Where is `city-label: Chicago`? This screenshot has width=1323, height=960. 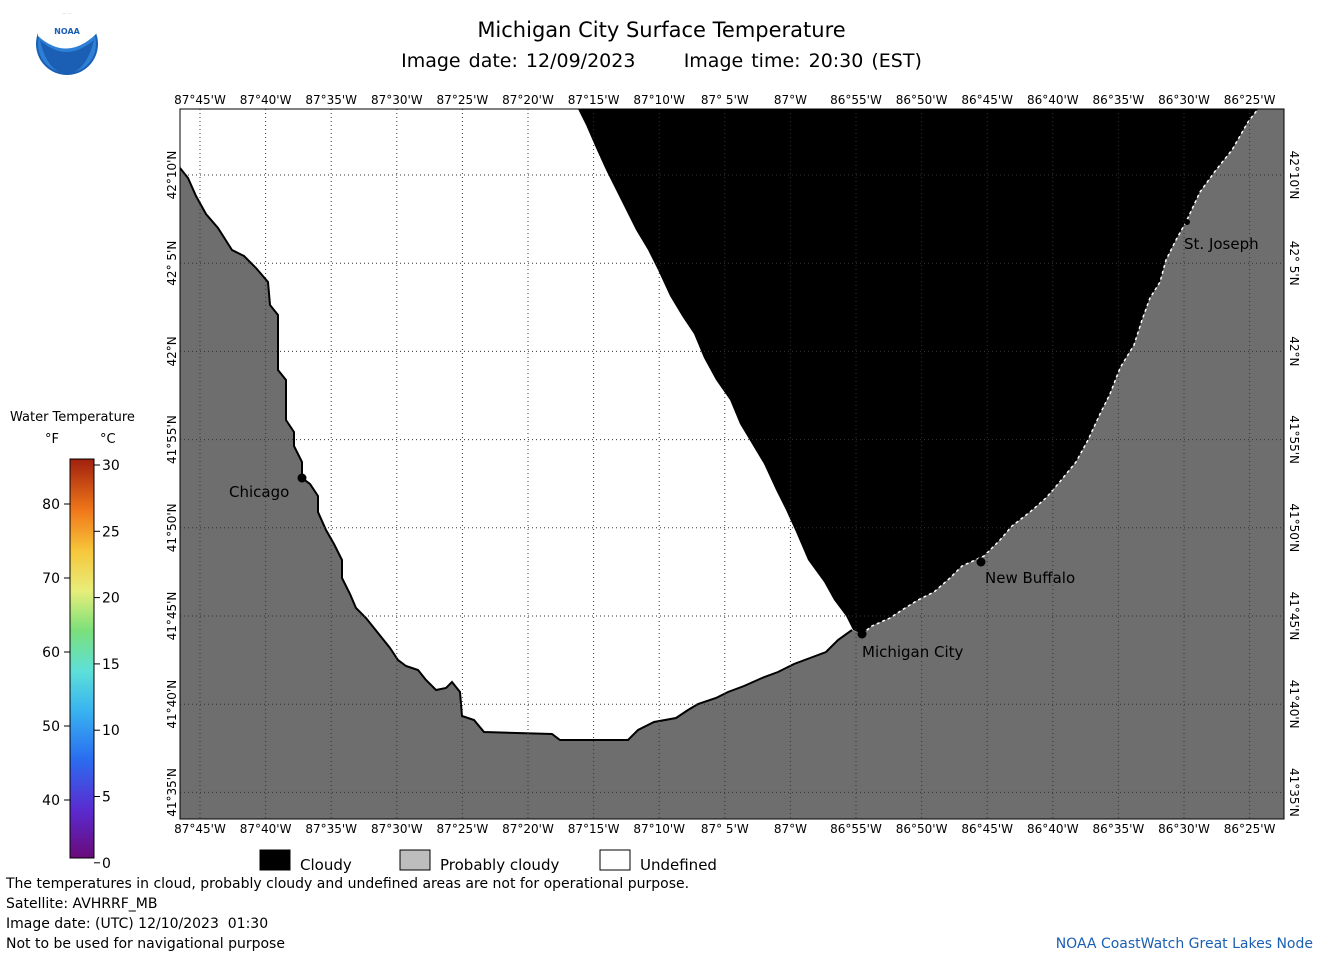
city-label: Chicago is located at coordinates (259, 492).